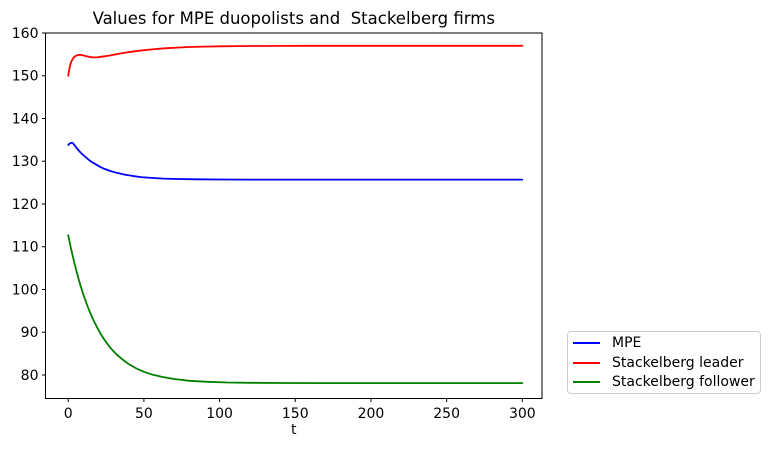 The image size is (769, 453). Describe the element at coordinates (683, 382) in the screenshot. I see `legend-item-label: Stackelberg follower` at that location.